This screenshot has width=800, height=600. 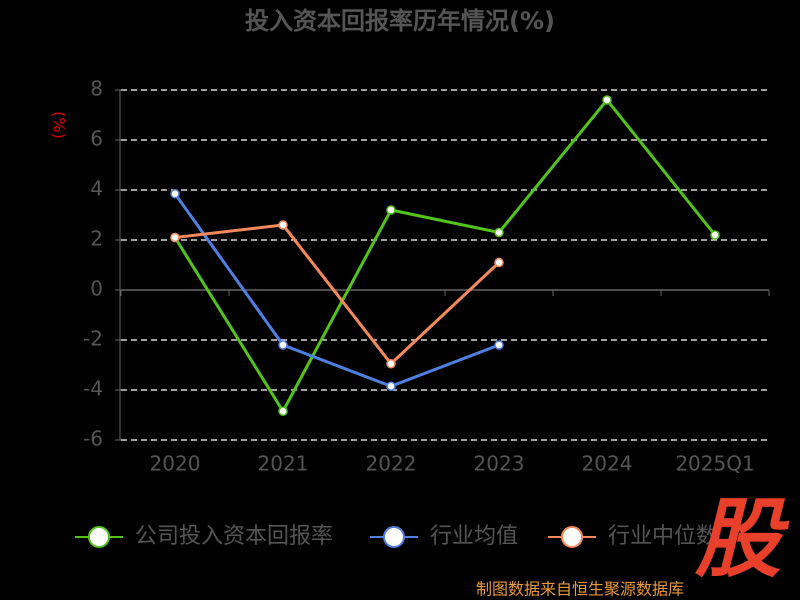 I want to click on y-tick-label: 6, so click(x=96, y=139).